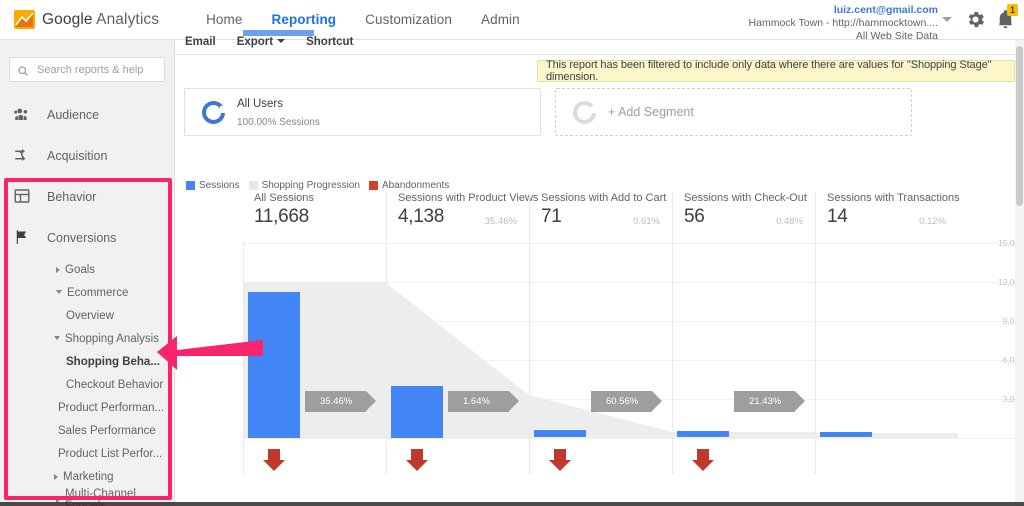 The height and width of the screenshot is (506, 1024). Describe the element at coordinates (1011, 243) in the screenshot. I see `y-axis-tick: 15,000` at that location.